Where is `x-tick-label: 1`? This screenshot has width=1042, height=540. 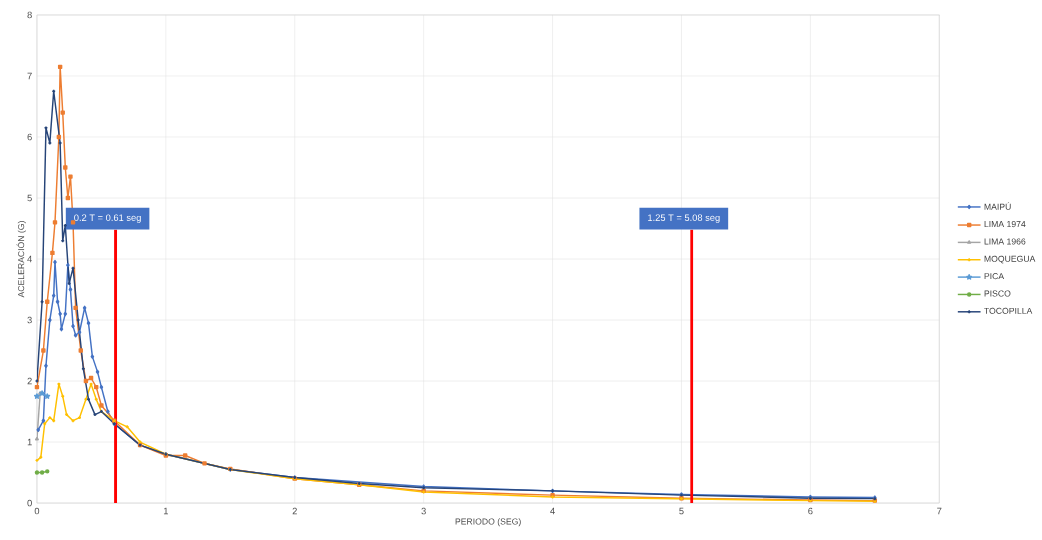 x-tick-label: 1 is located at coordinates (165, 511).